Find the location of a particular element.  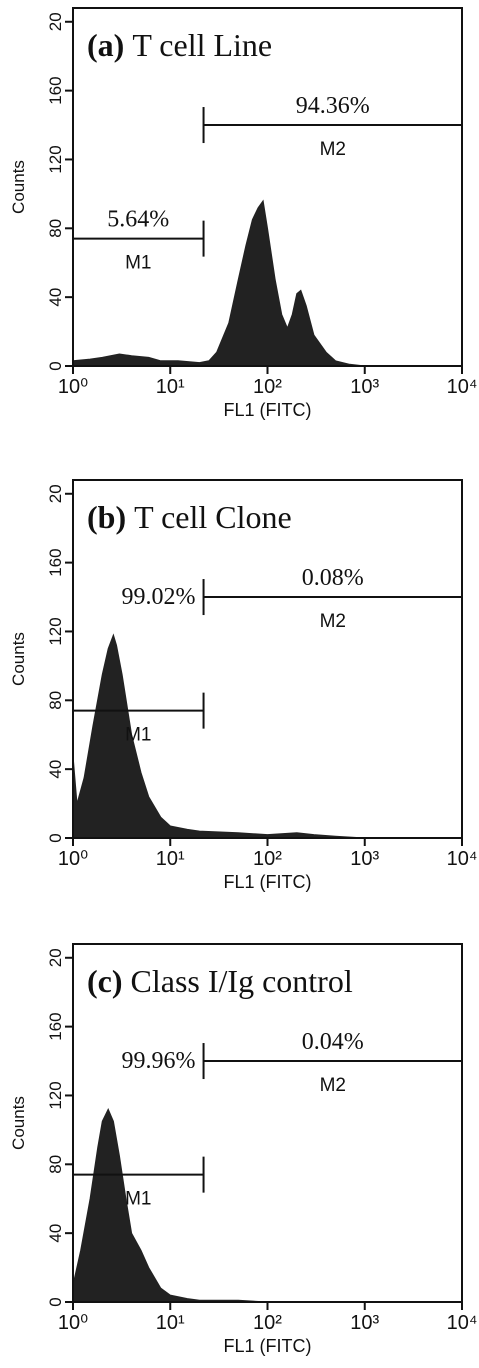

gate-percent: 0.04% is located at coordinates (333, 1042).